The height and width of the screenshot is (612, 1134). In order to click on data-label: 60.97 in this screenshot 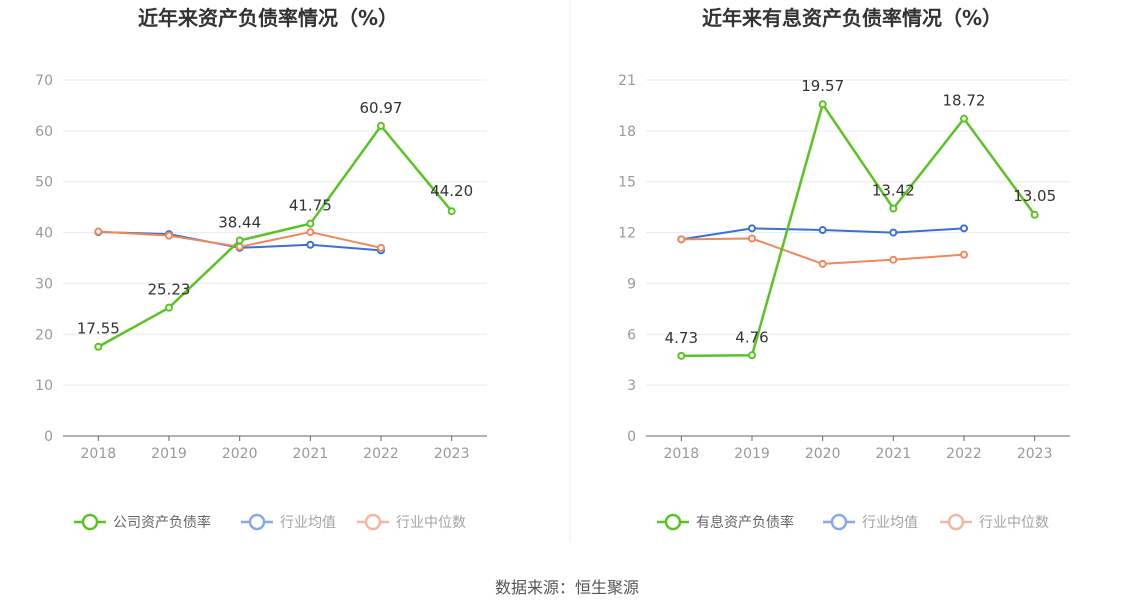, I will do `click(381, 108)`.